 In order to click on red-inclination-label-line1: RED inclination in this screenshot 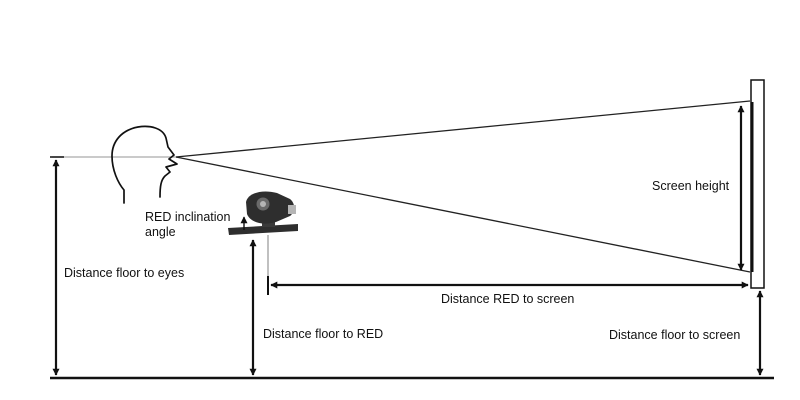, I will do `click(188, 217)`.